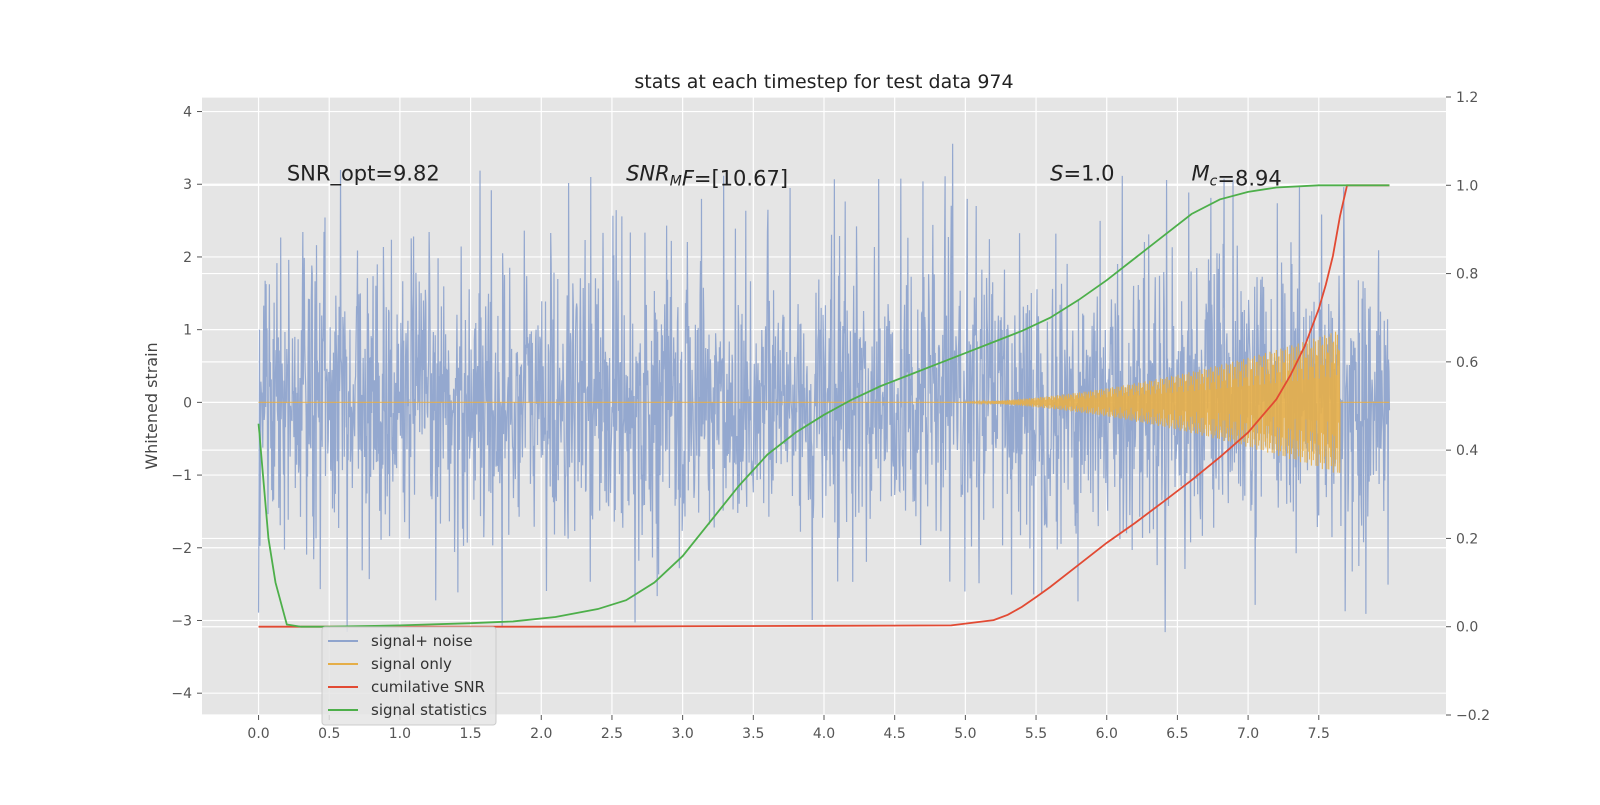 The width and height of the screenshot is (1600, 805). Describe the element at coordinates (1248, 734) in the screenshot. I see `x-tick-label: 7.0` at that location.